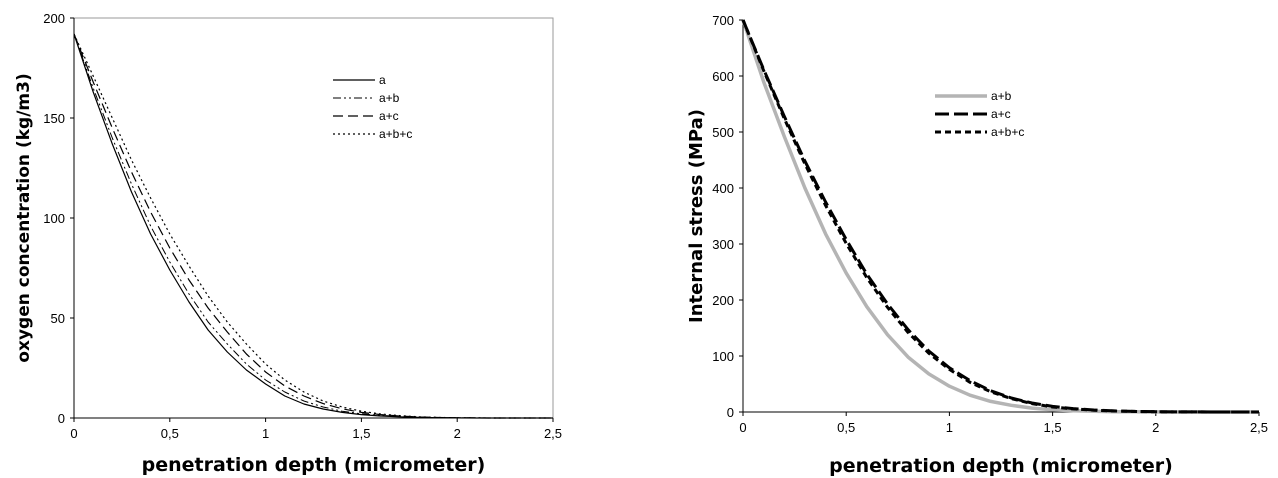  What do you see at coordinates (382, 80) in the screenshot?
I see `legend-label: a` at bounding box center [382, 80].